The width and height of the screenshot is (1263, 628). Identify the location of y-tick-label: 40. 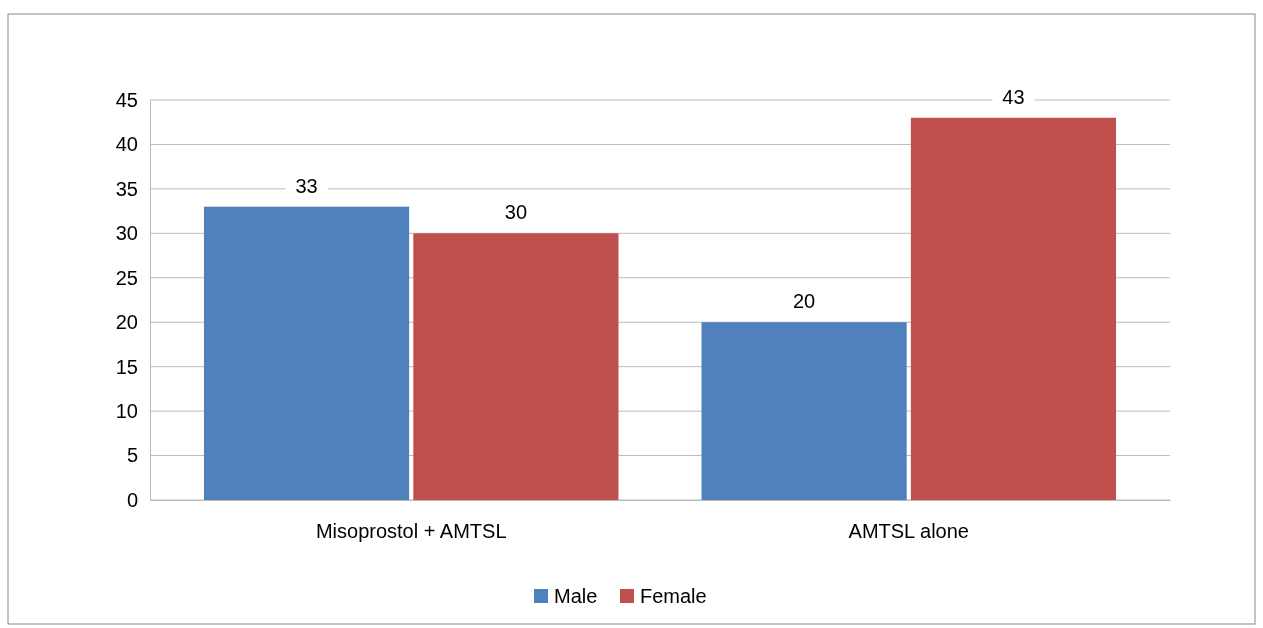
(126, 144).